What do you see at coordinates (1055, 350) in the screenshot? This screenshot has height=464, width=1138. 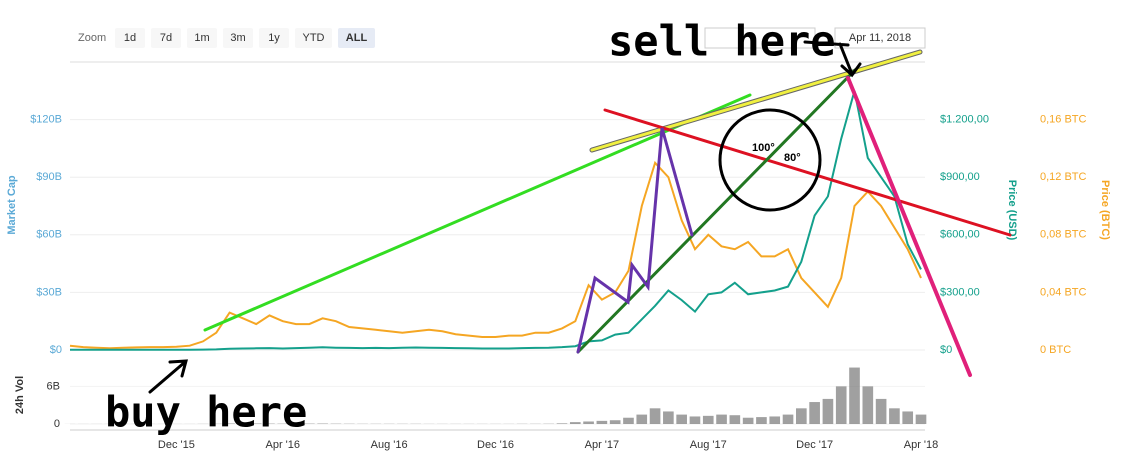 I see `y3ticks-label: 0 BTC` at bounding box center [1055, 350].